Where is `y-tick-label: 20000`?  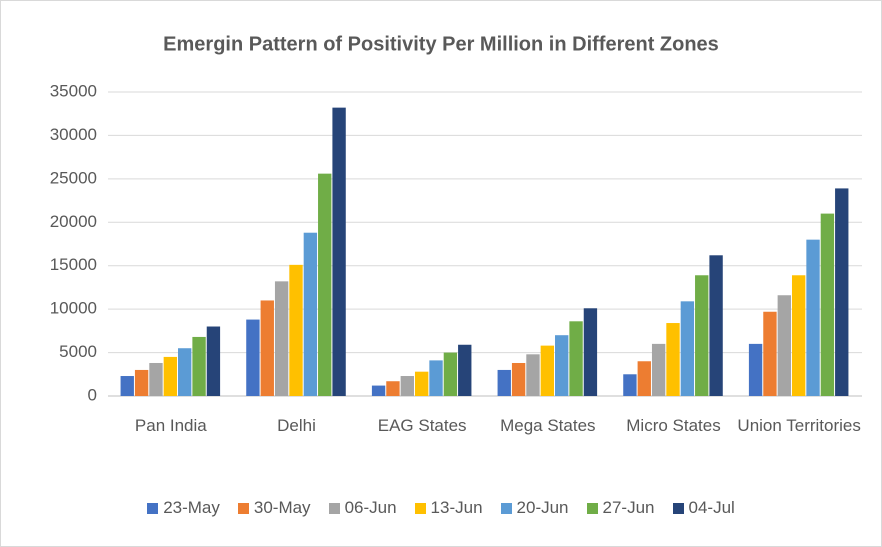 y-tick-label: 20000 is located at coordinates (73, 221).